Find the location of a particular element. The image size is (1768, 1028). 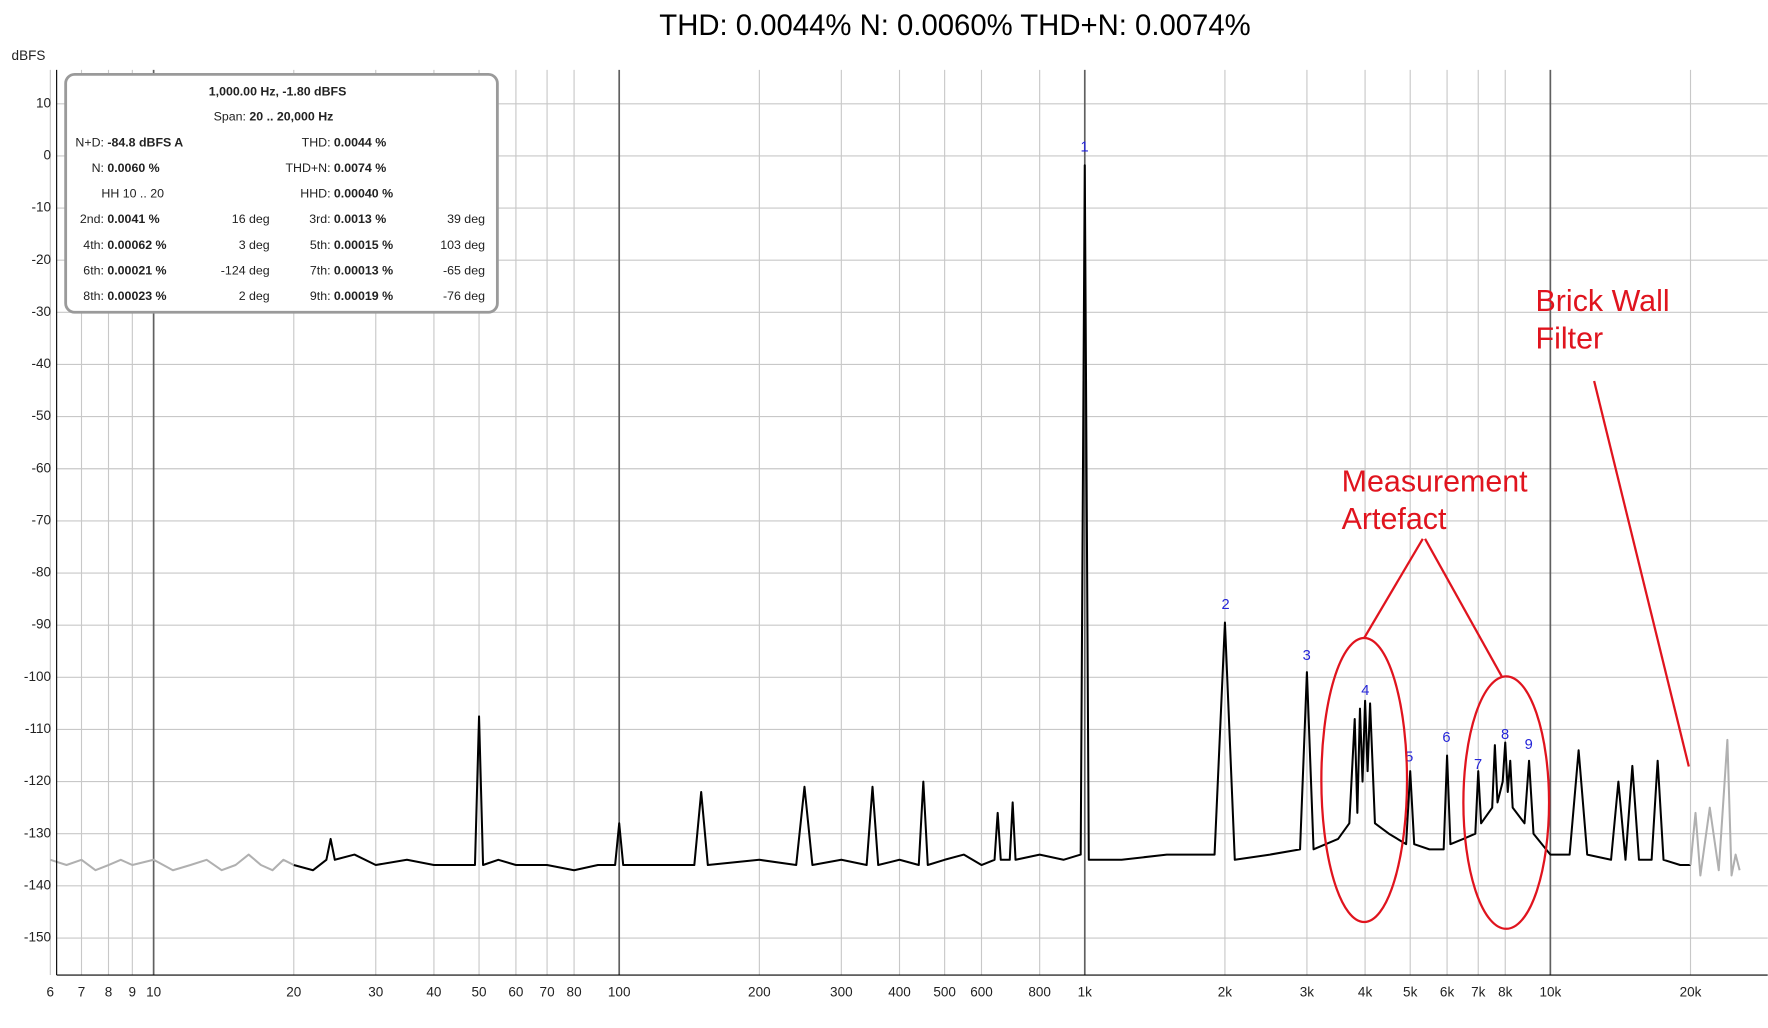

info-label: THD: is located at coordinates (316, 142).